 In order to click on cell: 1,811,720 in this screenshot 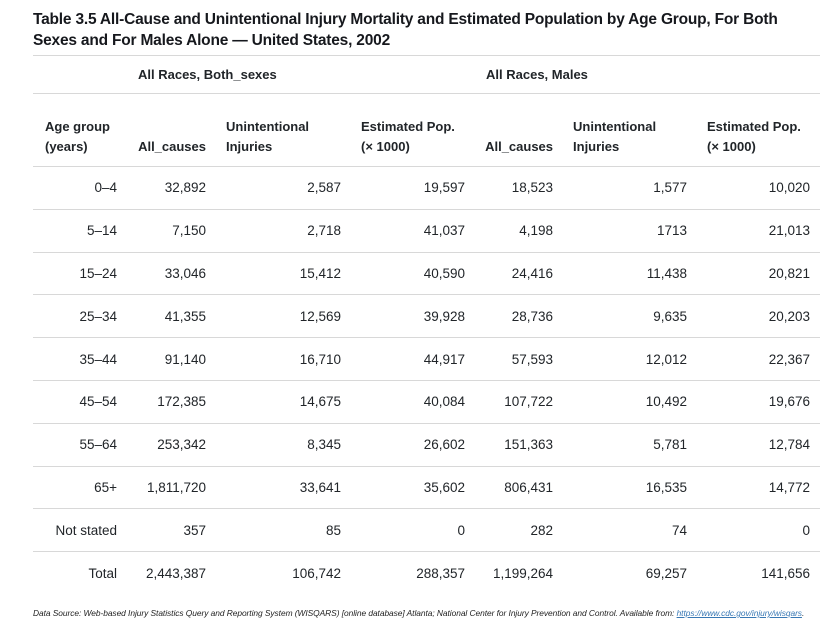, I will do `click(171, 488)`.